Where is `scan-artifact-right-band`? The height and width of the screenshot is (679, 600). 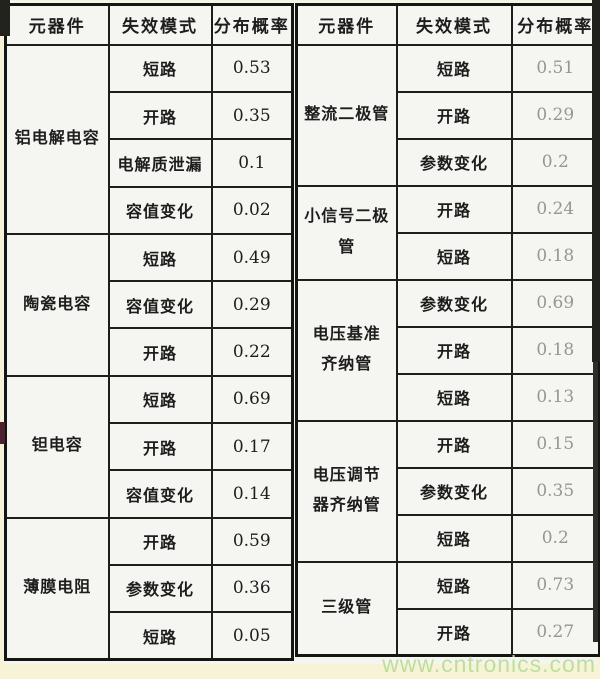
scan-artifact-right-band is located at coordinates (596, 181).